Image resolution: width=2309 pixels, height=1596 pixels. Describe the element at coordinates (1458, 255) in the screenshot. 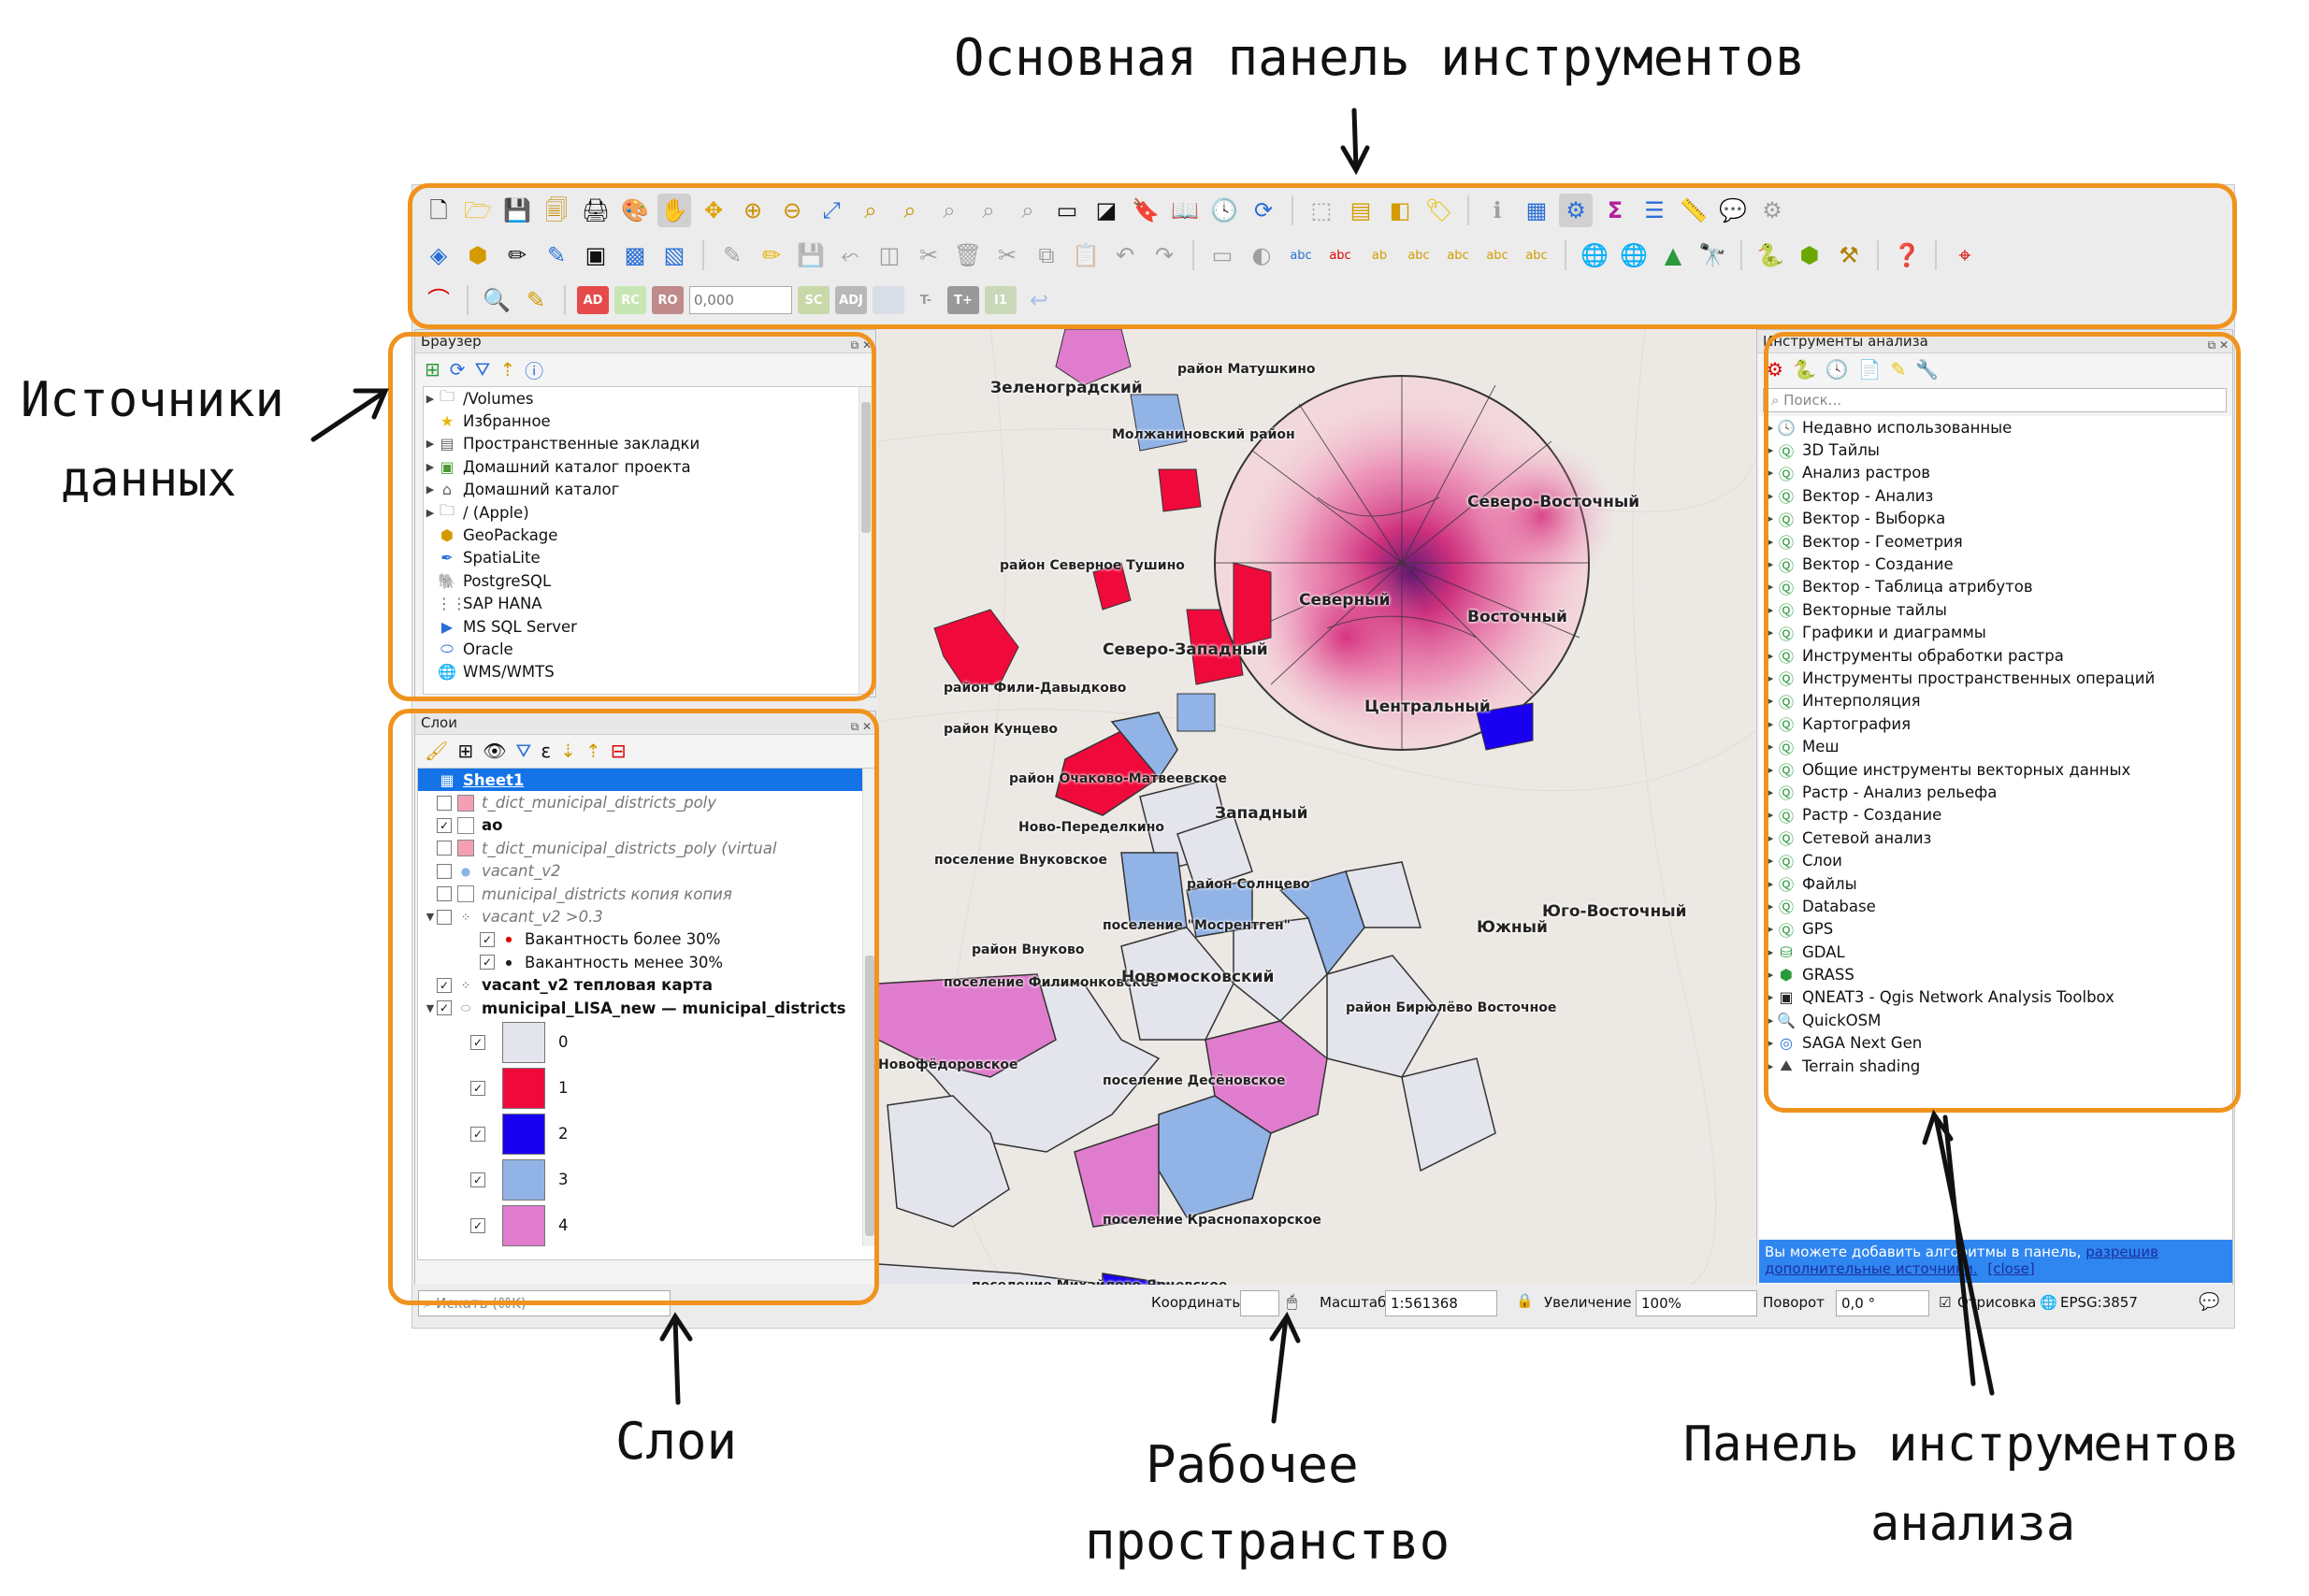

I see `move-label-icon: abc` at that location.